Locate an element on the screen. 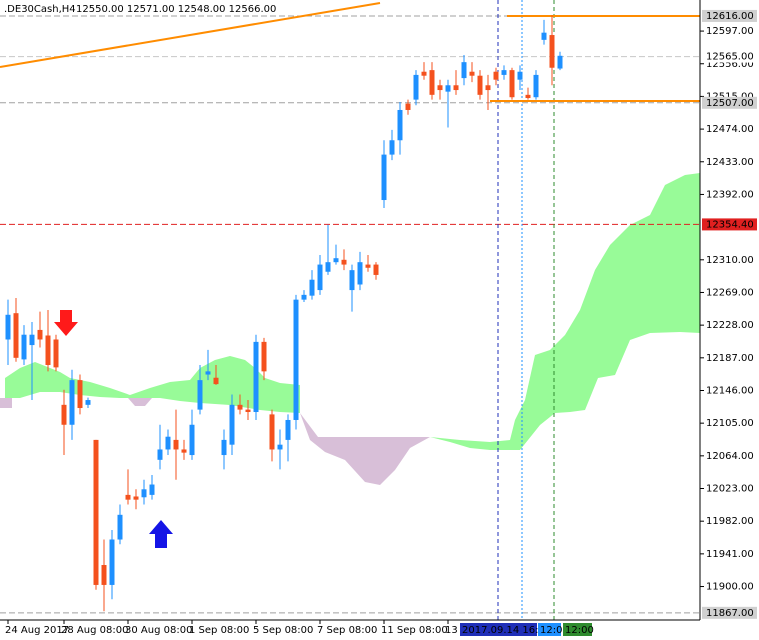 This screenshot has height=640, width=759. x-tick-label: 13 is located at coordinates (451, 630).